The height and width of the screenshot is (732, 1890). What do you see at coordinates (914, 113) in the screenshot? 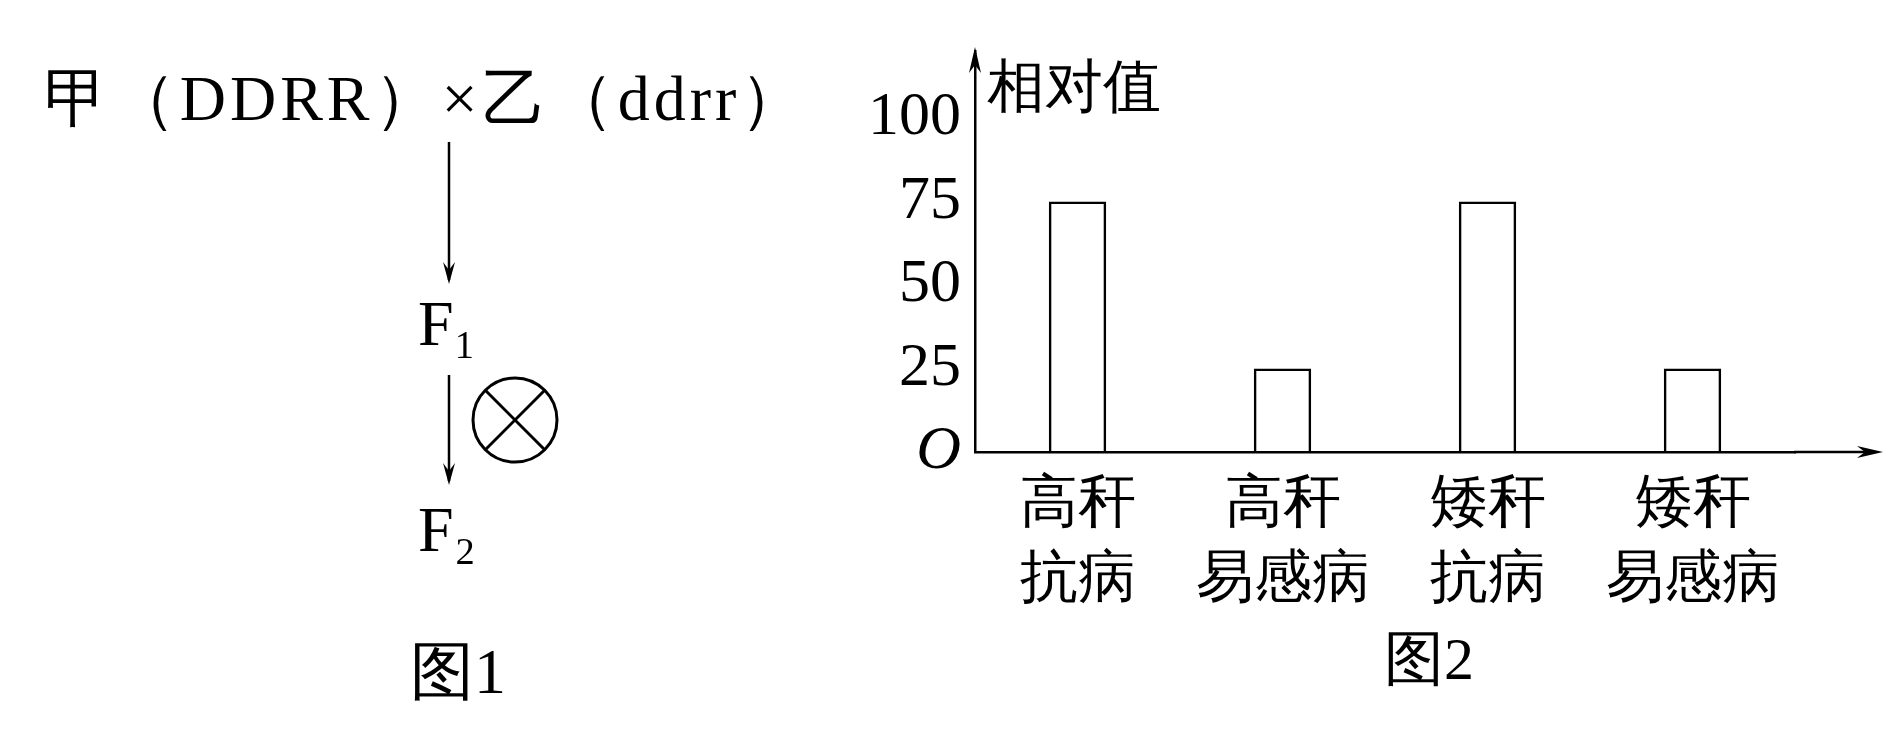
I see `y-tick-label: 100` at bounding box center [914, 113].